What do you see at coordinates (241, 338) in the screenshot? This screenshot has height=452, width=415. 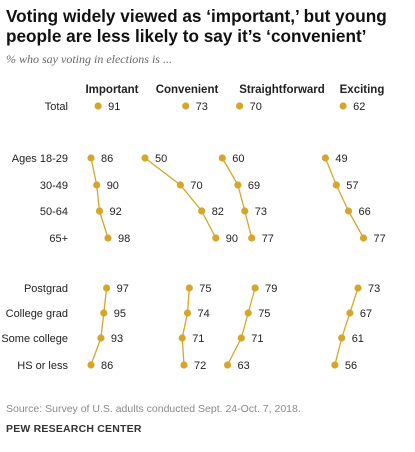 I see `dot-some-college-straightforward` at bounding box center [241, 338].